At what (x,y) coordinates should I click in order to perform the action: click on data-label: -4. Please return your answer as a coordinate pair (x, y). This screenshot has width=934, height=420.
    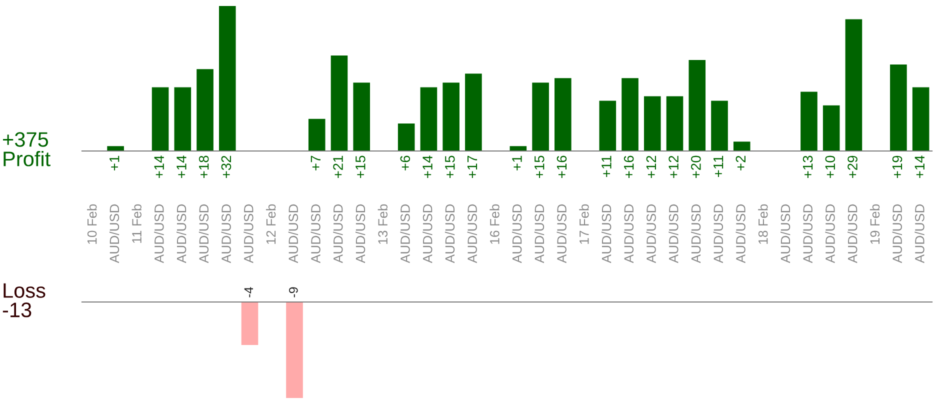
    Looking at the image, I should click on (248, 292).